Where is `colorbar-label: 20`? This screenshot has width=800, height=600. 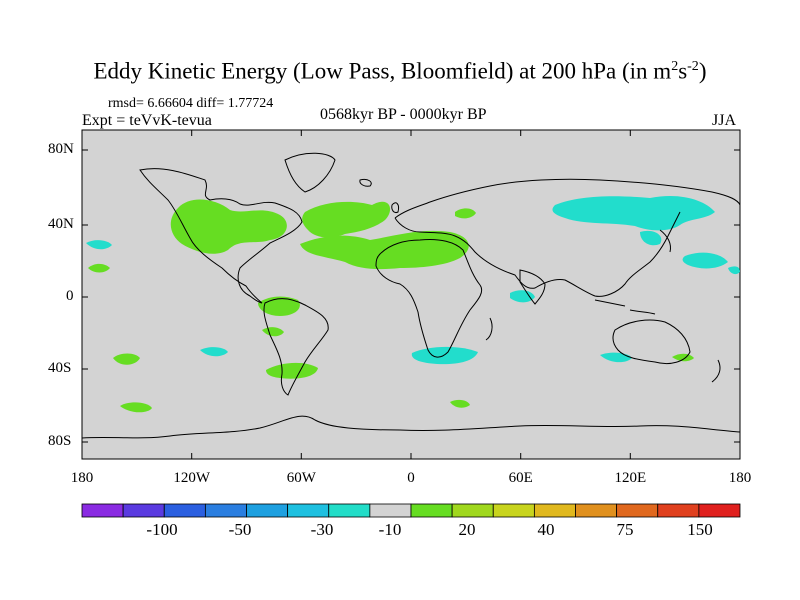
colorbar-label: 20 is located at coordinates (467, 529).